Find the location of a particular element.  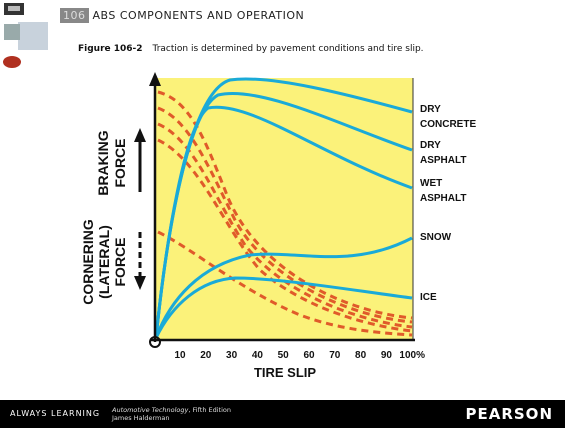

x-axis-title: TIRE SLIP is located at coordinates (285, 372).